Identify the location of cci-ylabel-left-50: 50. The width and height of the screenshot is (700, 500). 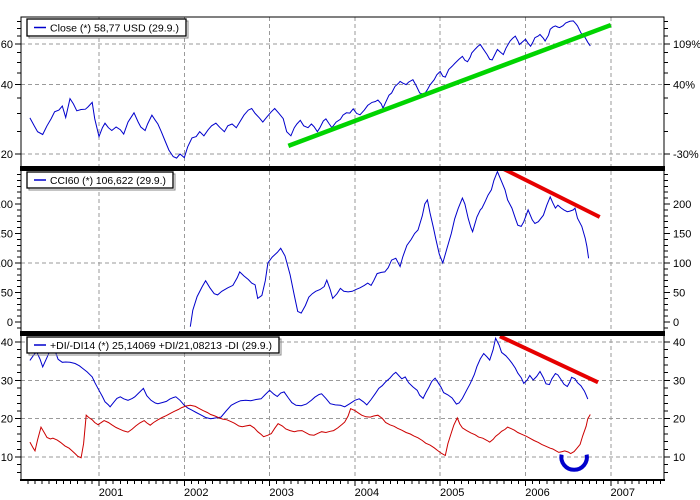
(7, 294).